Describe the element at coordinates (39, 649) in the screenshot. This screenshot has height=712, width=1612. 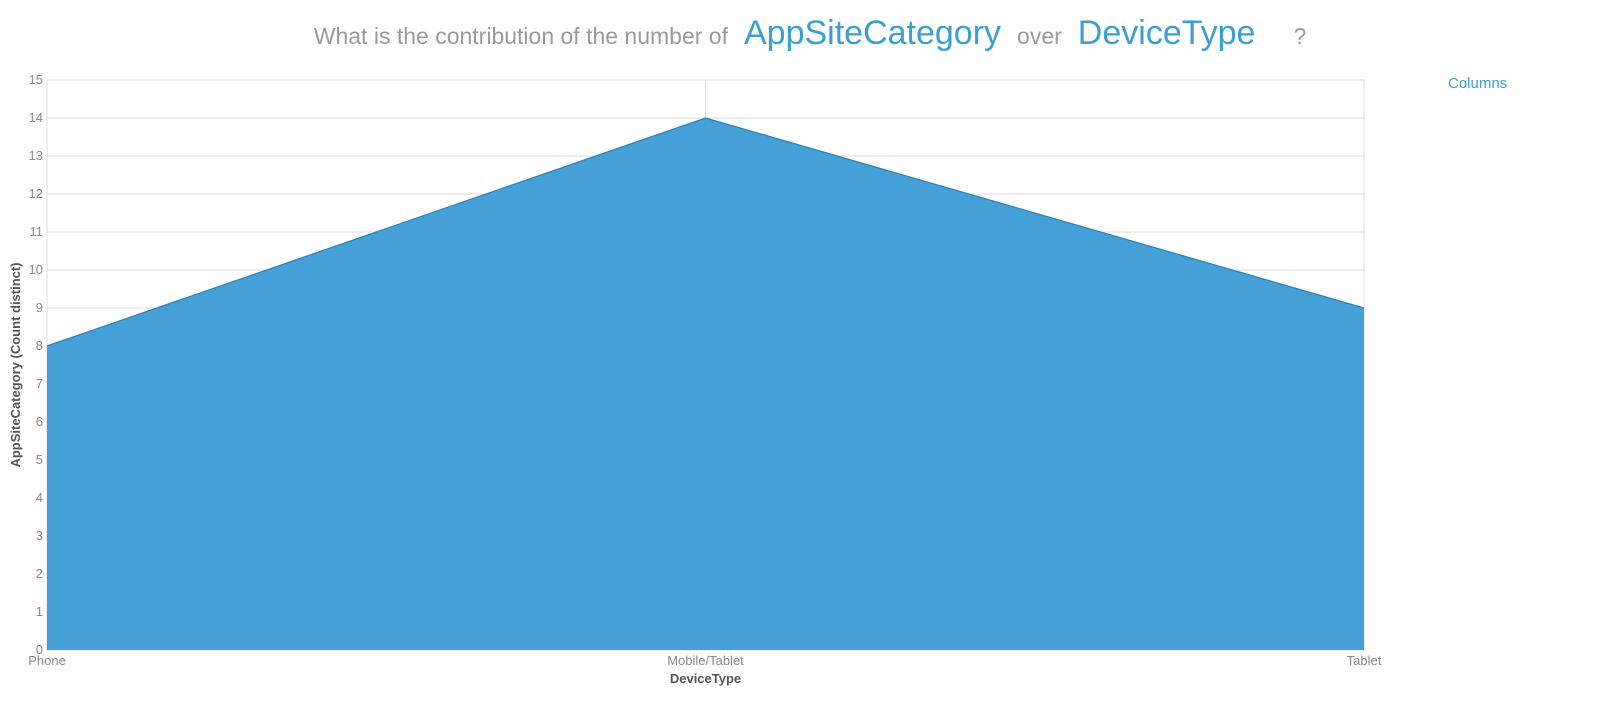
I see `y-tick-label: 0` at that location.